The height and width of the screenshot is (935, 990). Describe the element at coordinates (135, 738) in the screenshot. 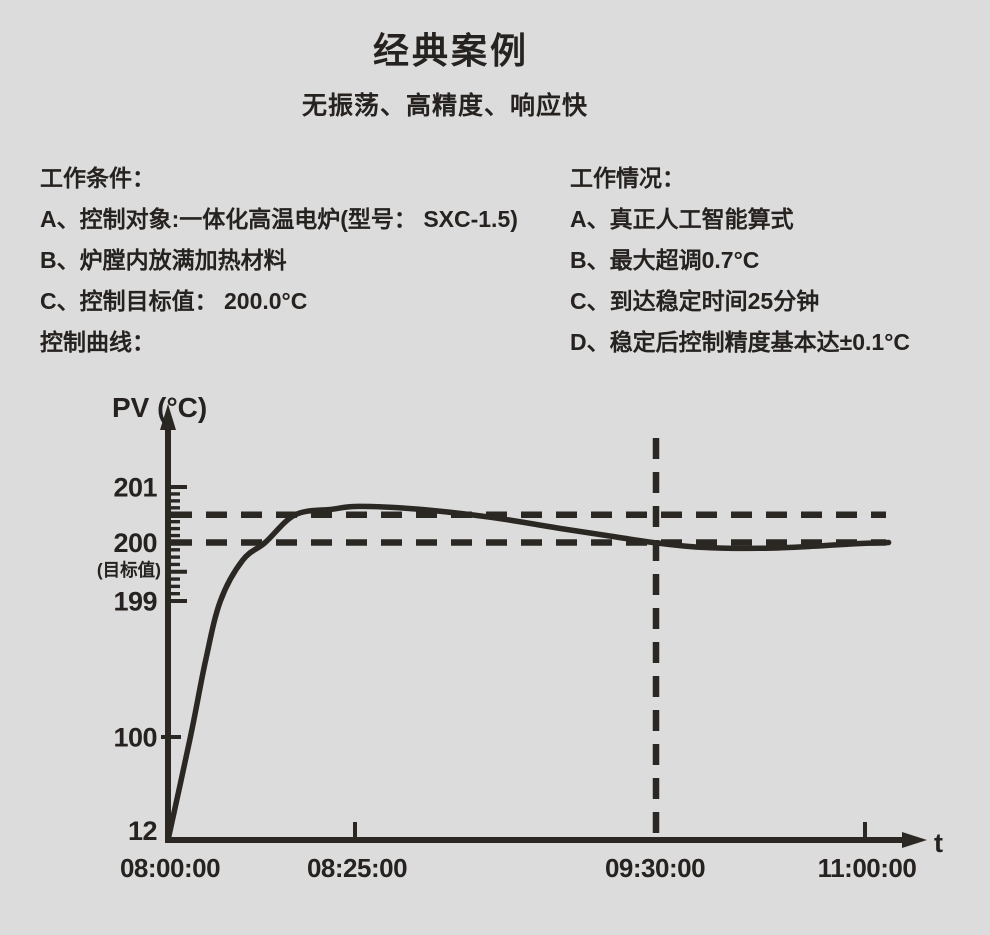

I see `y-axis-label: 100` at that location.